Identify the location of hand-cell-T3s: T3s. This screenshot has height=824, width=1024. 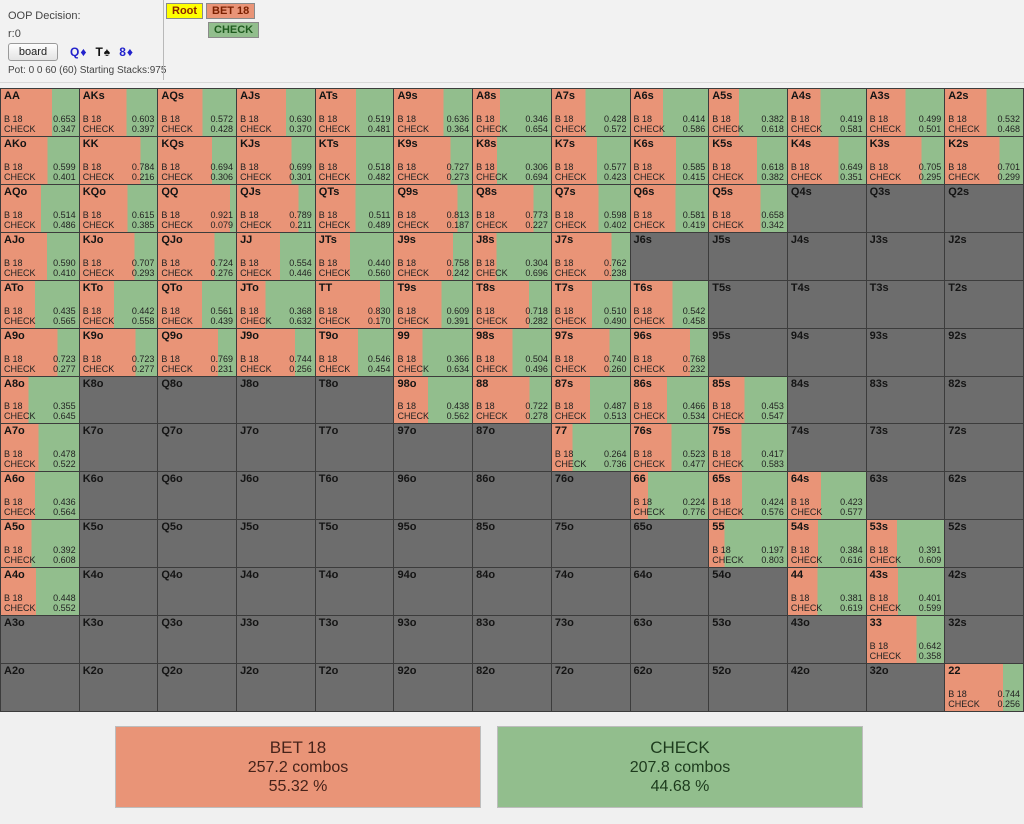
(906, 304).